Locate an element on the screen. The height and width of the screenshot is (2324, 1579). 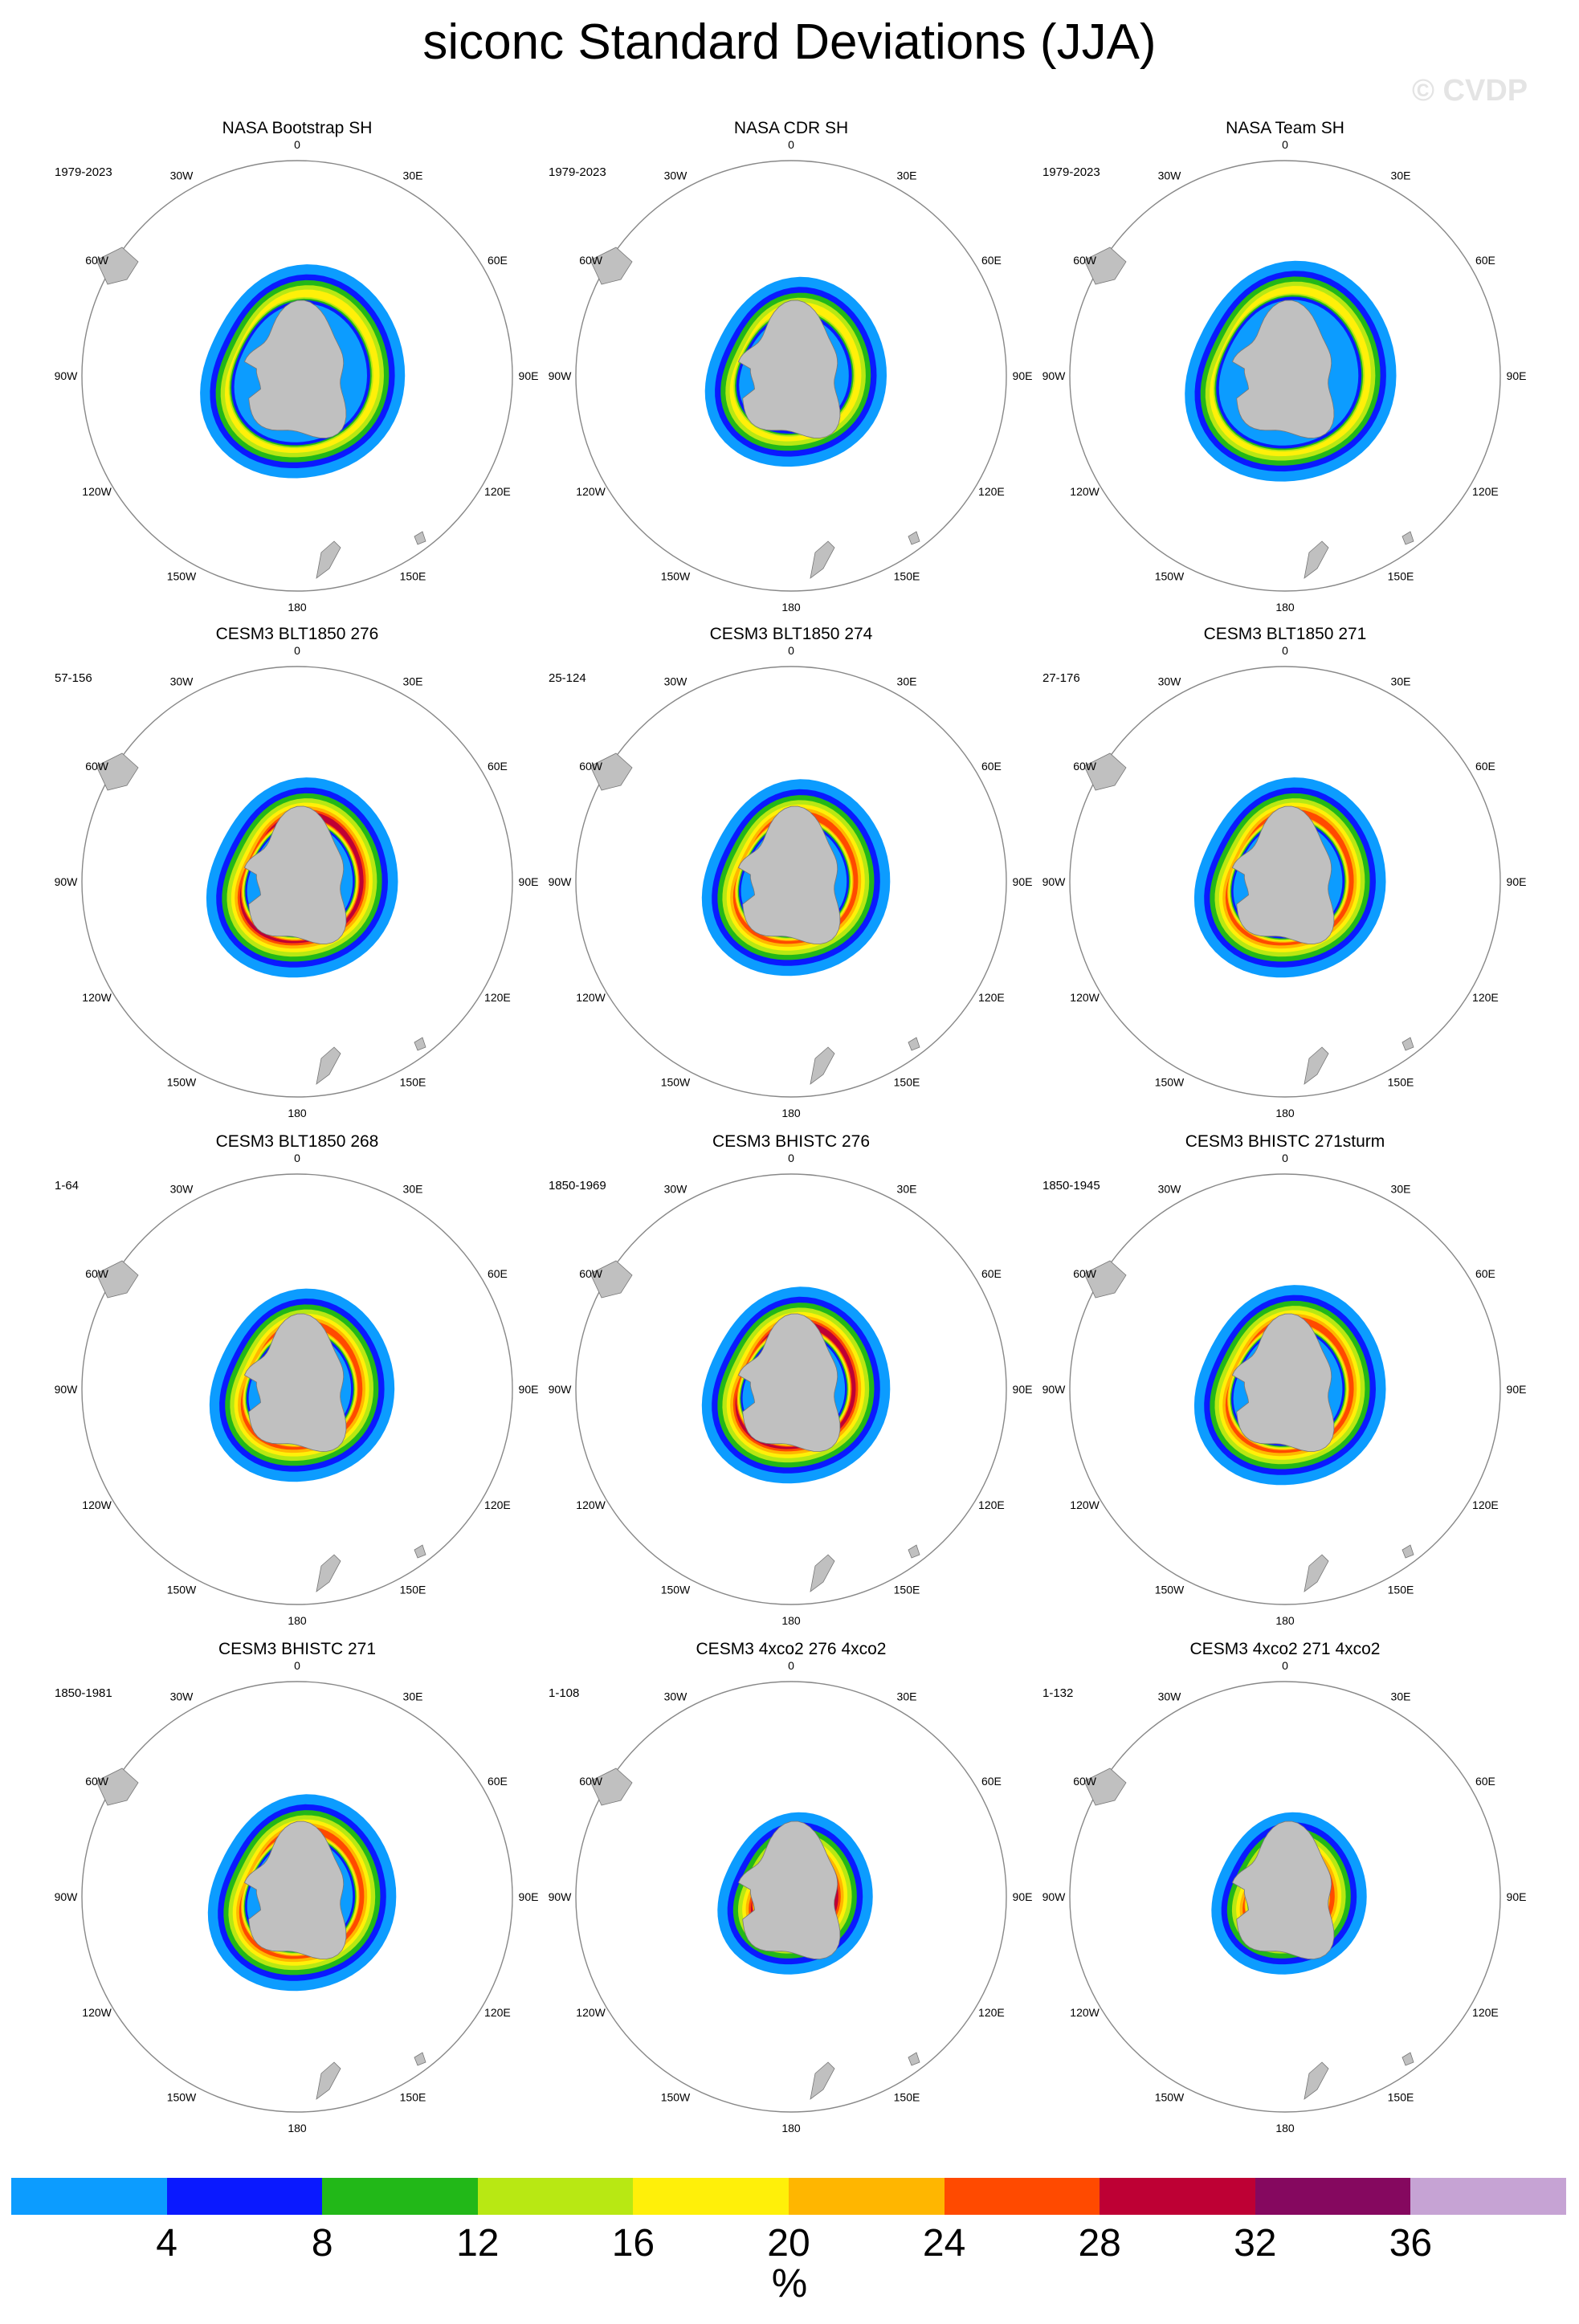
colorbar-tick-label: 28 is located at coordinates (1099, 2244).